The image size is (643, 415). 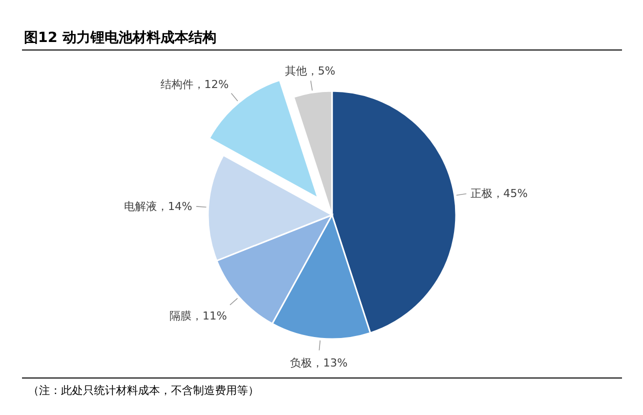 I want to click on text: （注：此处只统计材料成本，不含制造费用等）, so click(x=143, y=390).